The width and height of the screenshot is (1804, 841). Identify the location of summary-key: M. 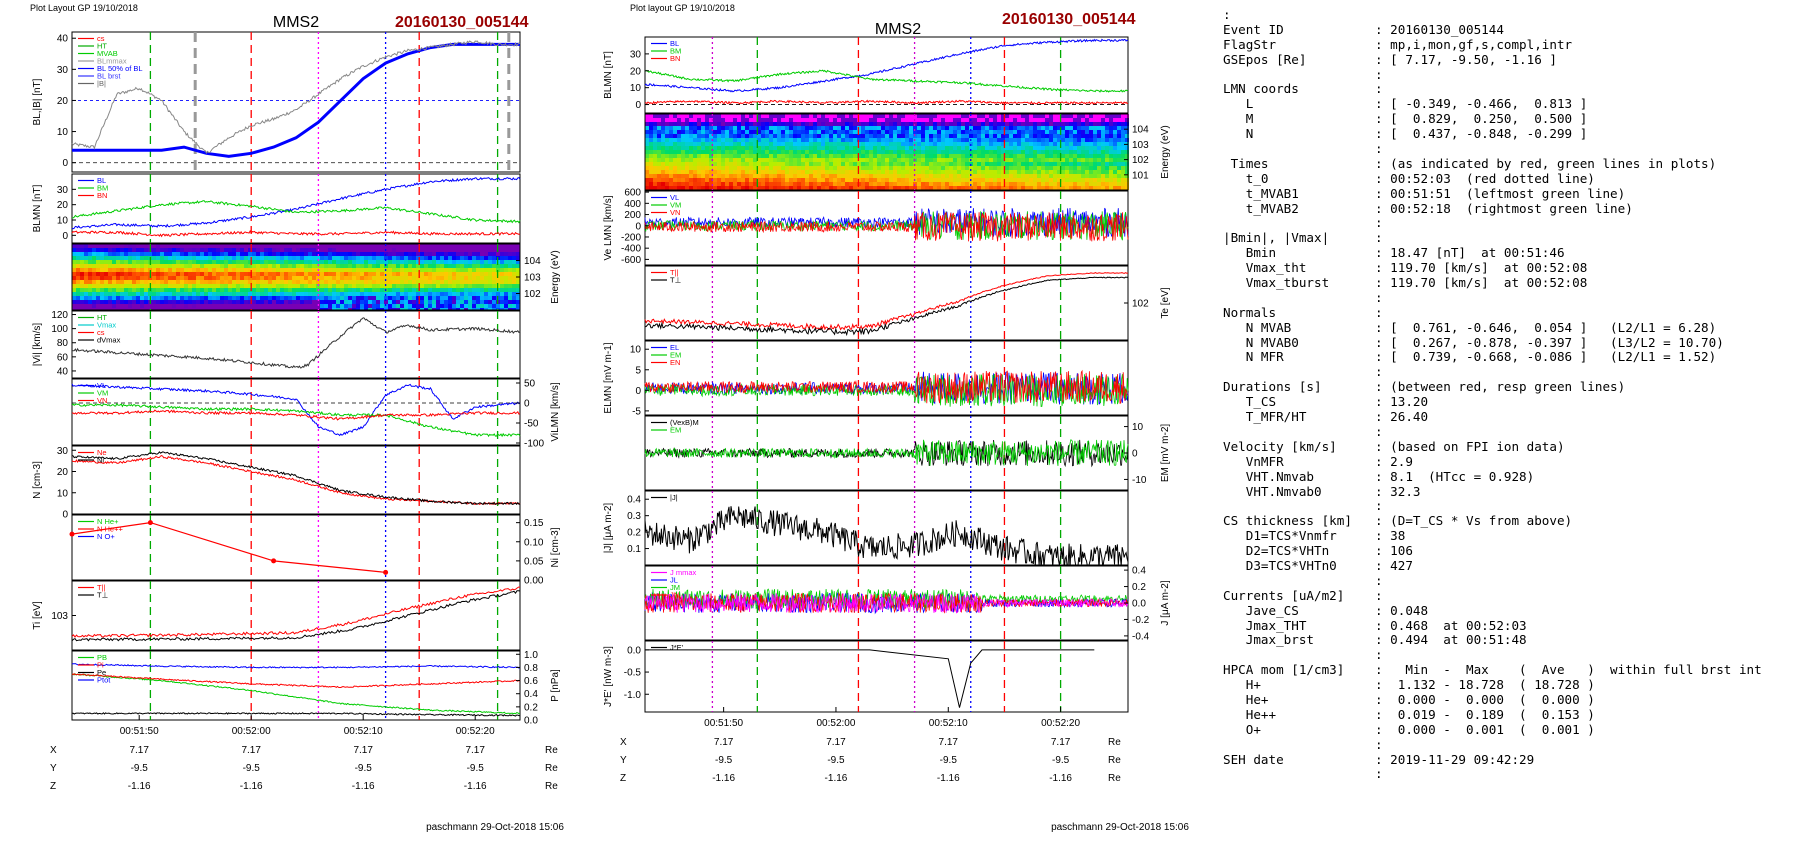
(1238, 119).